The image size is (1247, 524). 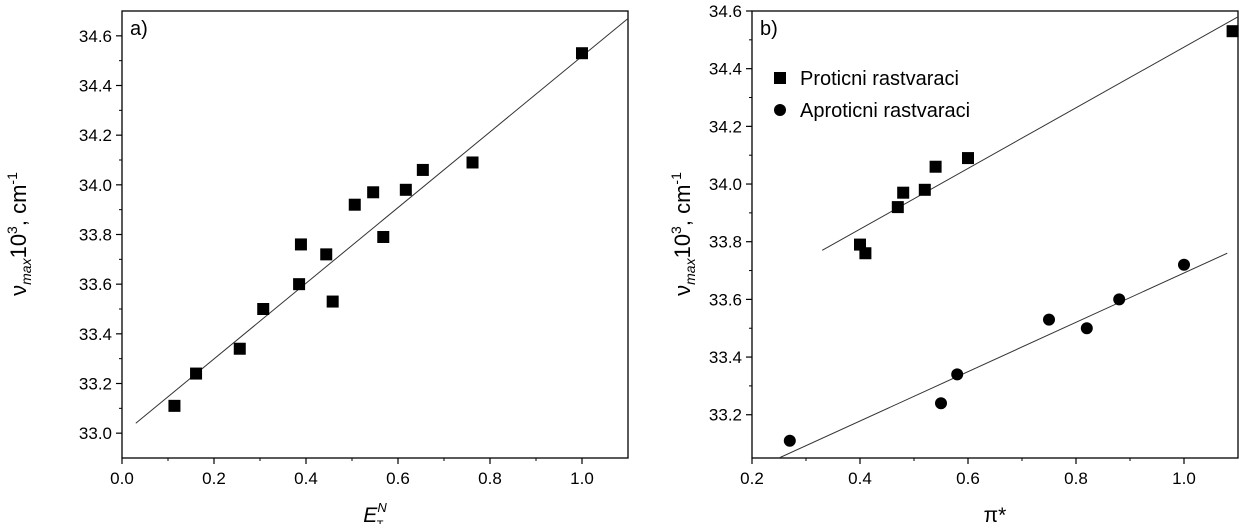 I want to click on y-tick-label: 33.0, so click(x=95, y=433).